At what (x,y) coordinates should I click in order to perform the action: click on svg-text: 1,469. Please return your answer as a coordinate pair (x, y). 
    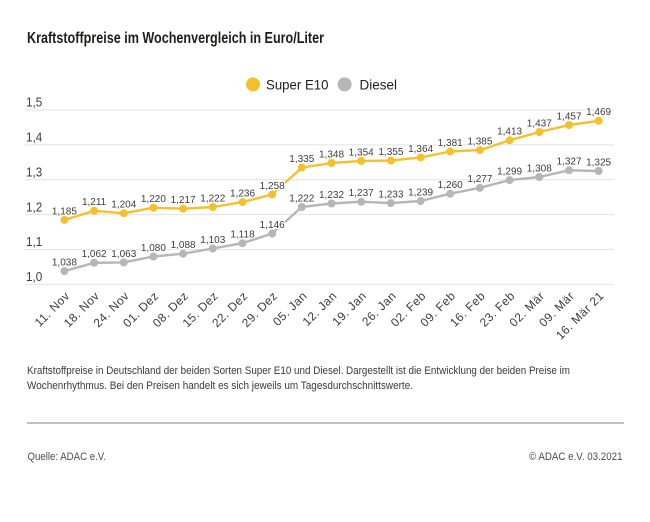
    Looking at the image, I should click on (598, 112).